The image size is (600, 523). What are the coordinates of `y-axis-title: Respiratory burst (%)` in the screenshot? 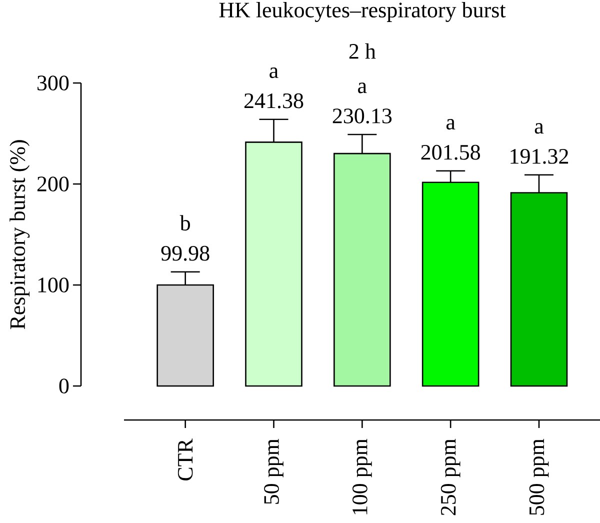 It's located at (20, 235).